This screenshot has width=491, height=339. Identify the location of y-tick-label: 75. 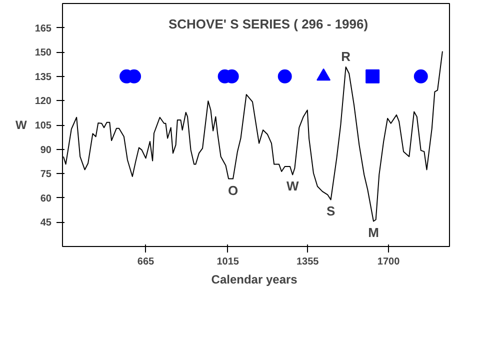
(46, 174).